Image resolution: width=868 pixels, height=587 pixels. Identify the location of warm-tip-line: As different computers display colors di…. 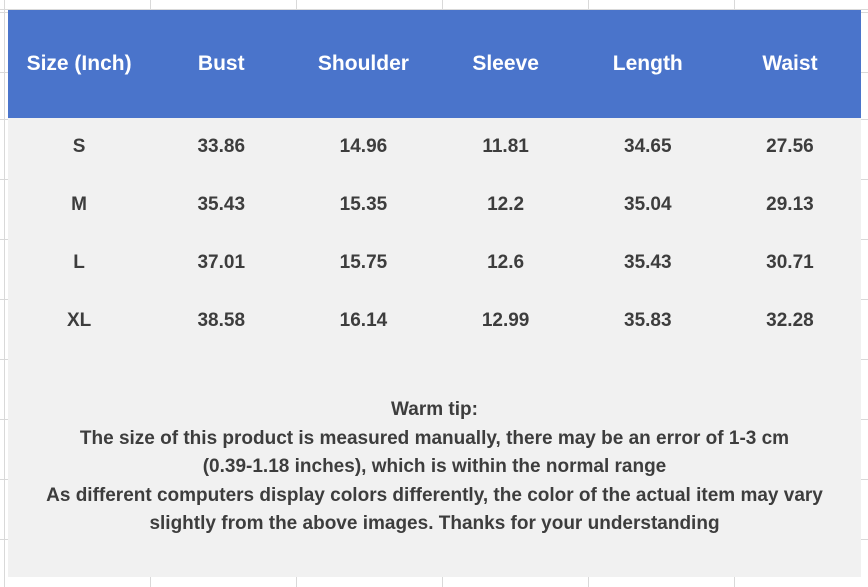
(434, 495).